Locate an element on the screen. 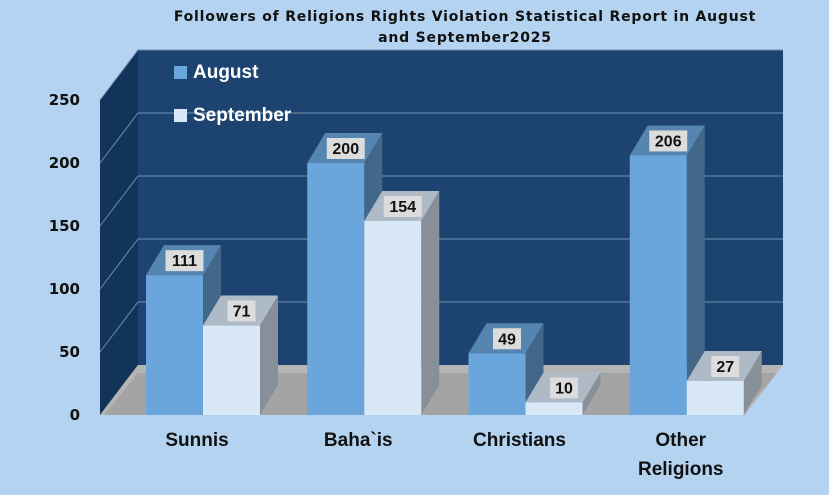 Image resolution: width=829 pixels, height=495 pixels. bar-september-1: 154 is located at coordinates (402, 302).